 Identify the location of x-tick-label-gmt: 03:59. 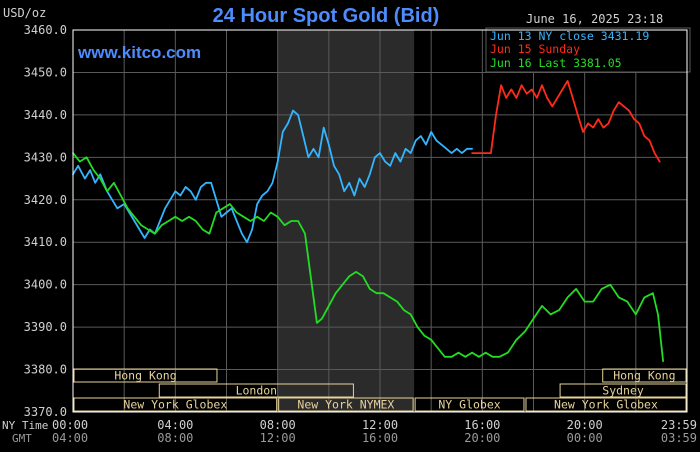
(679, 438).